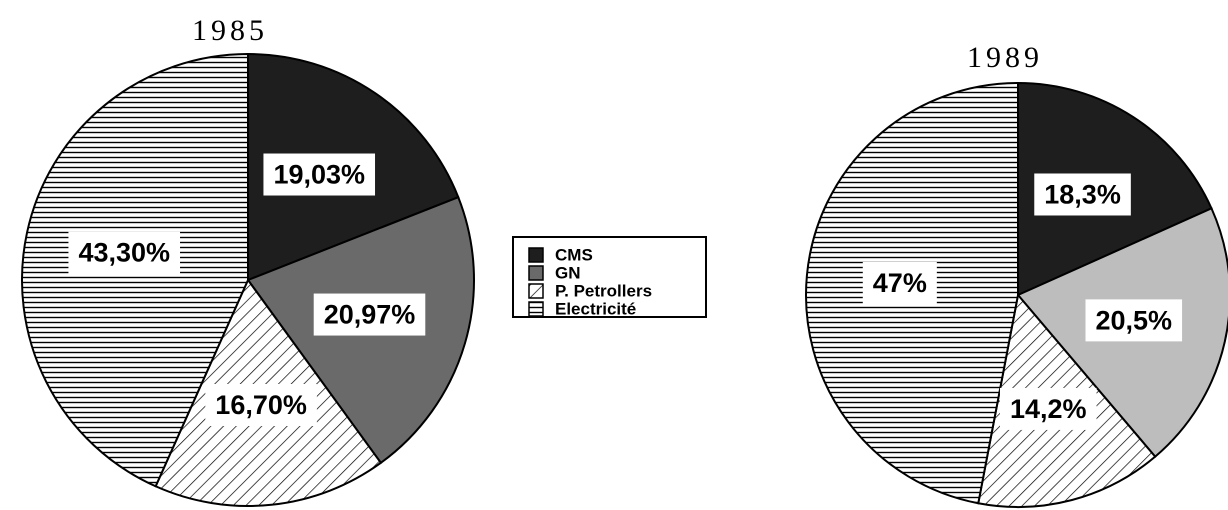 This screenshot has height=510, width=1228. I want to click on slice-label: 16,70%, so click(261, 405).